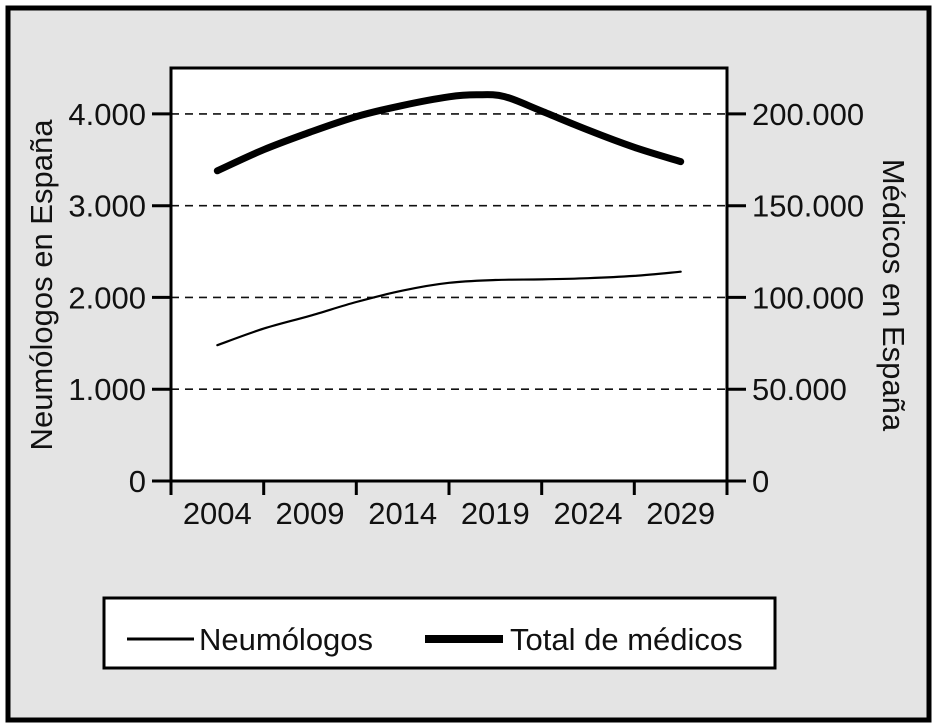  I want to click on x-tick-label-2024: 2024, so click(588, 513).